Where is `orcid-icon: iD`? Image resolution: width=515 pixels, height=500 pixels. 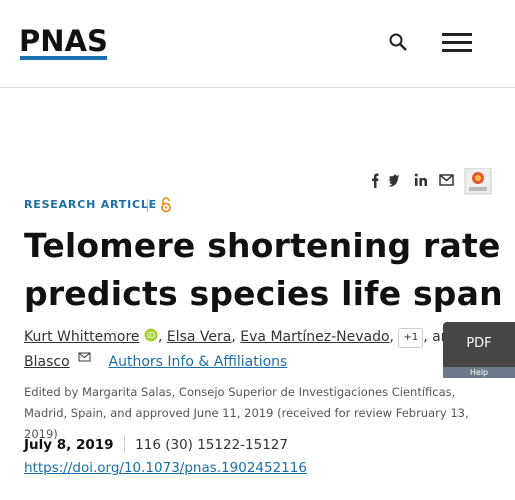
orcid-icon: iD is located at coordinates (151, 335).